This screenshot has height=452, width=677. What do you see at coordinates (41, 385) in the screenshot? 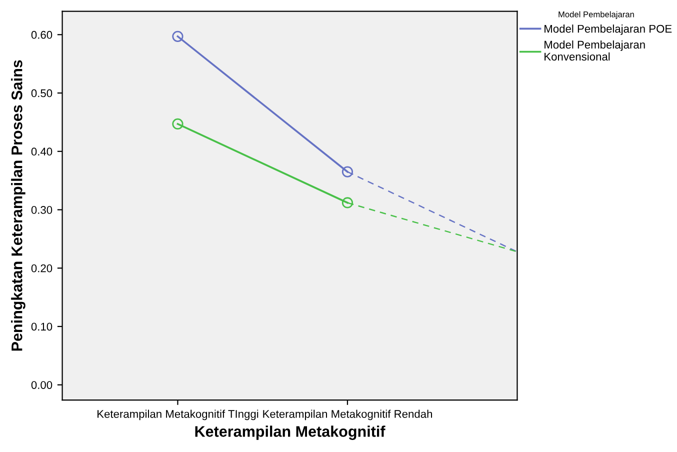
I see `y-tick-label: 0.00` at bounding box center [41, 385].